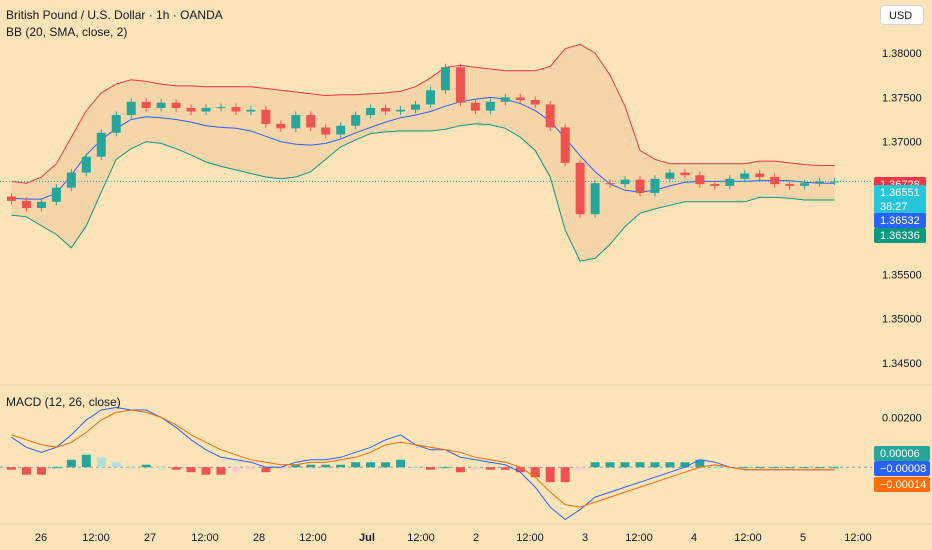 The height and width of the screenshot is (550, 932). What do you see at coordinates (894, 207) in the screenshot?
I see `countdown-text: 38:27` at bounding box center [894, 207].